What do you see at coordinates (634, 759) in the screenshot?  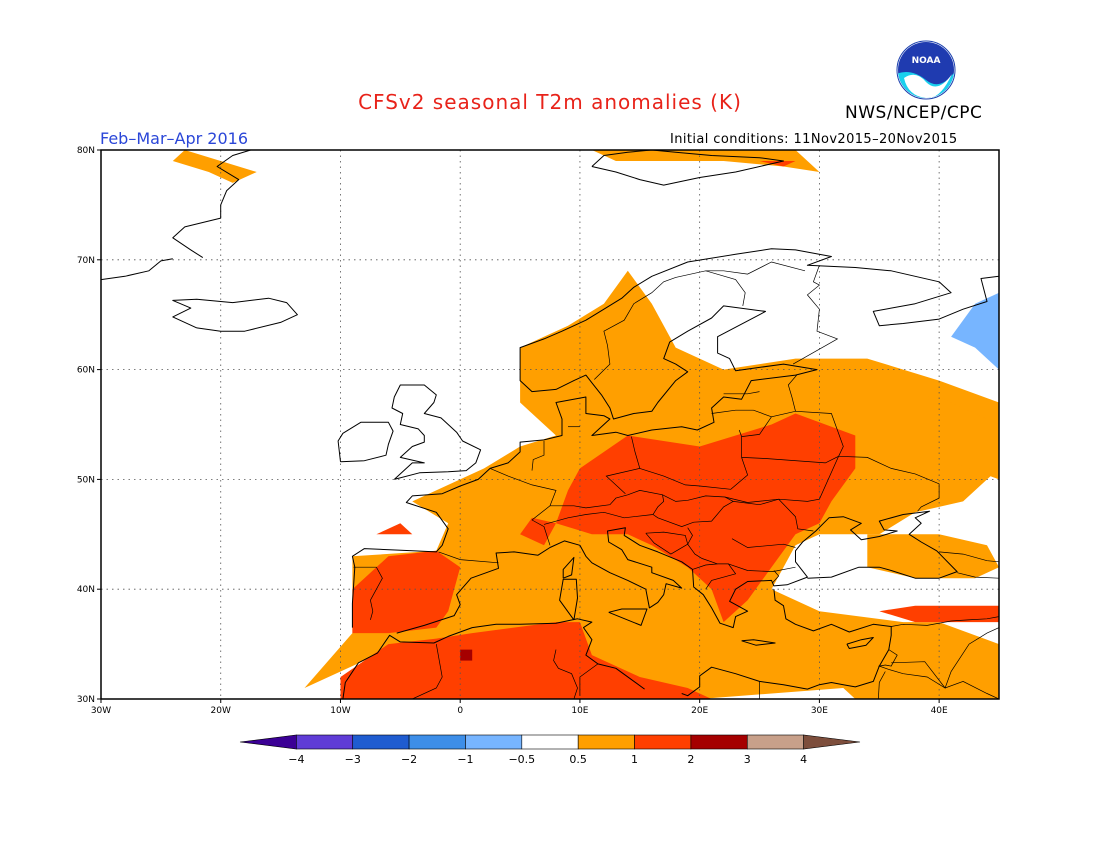 I see `colorbar-label: 1` at bounding box center [634, 759].